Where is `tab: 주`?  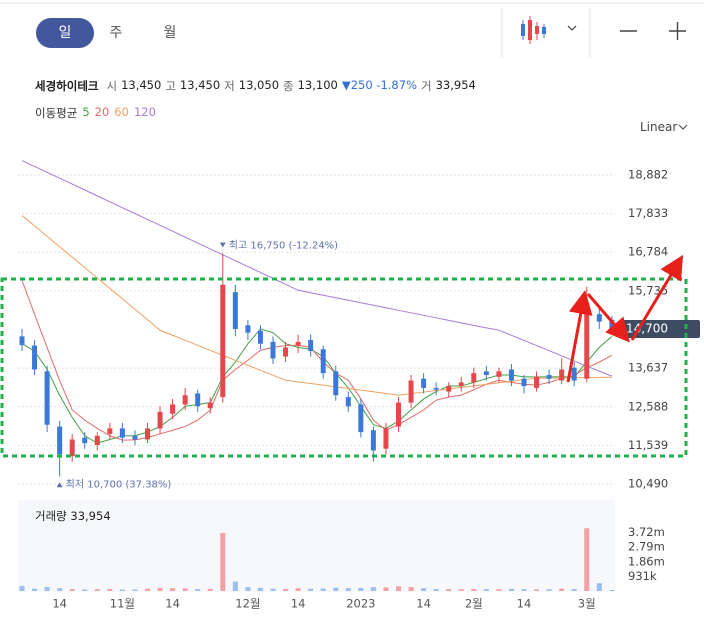
tab: 주 is located at coordinates (116, 33).